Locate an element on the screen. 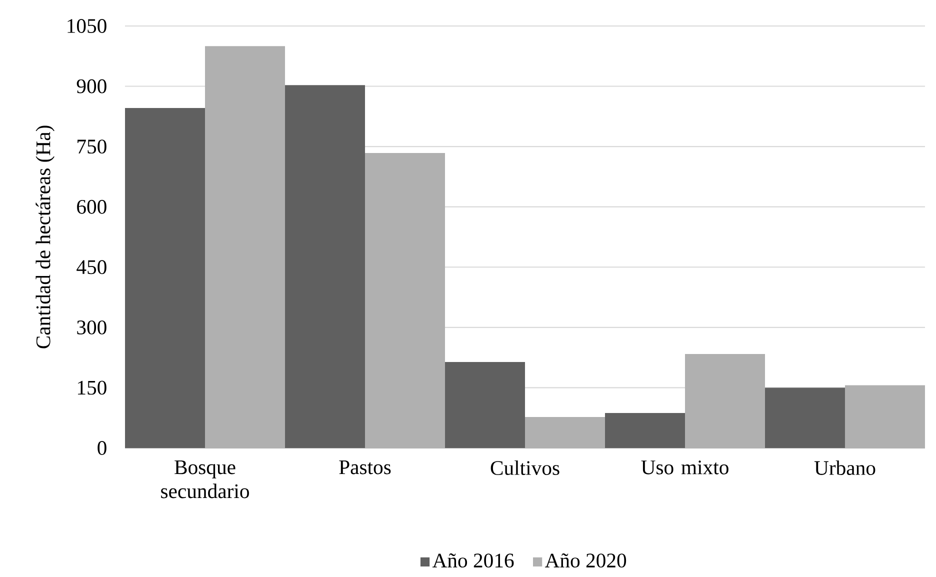 This screenshot has width=936, height=577. y-axis-title: Cantidad de hectáreas (Ha) is located at coordinates (45, 237).